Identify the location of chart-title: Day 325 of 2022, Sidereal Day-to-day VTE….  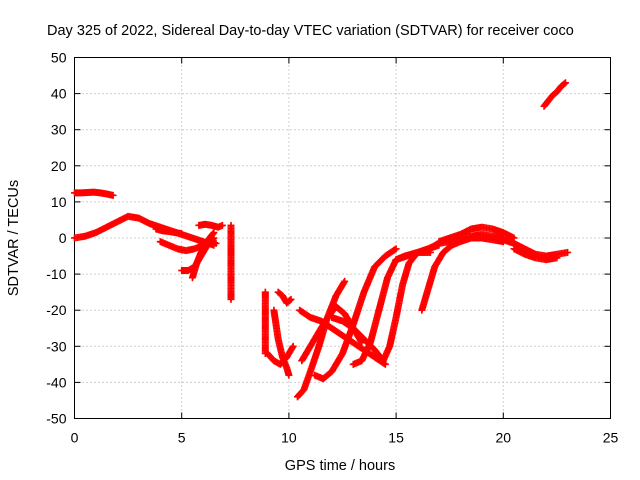
(310, 31).